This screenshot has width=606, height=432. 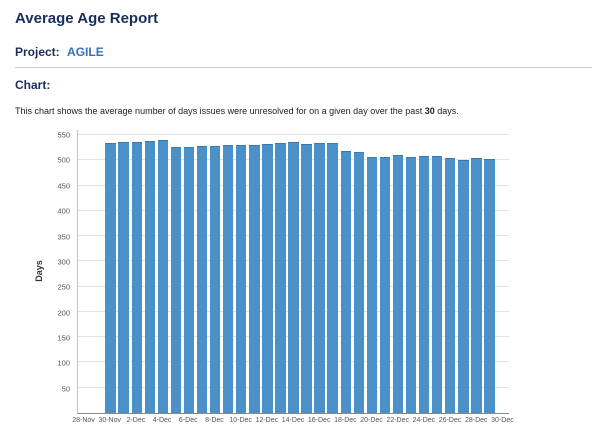 I want to click on bar-4-Dec, so click(x=163, y=276).